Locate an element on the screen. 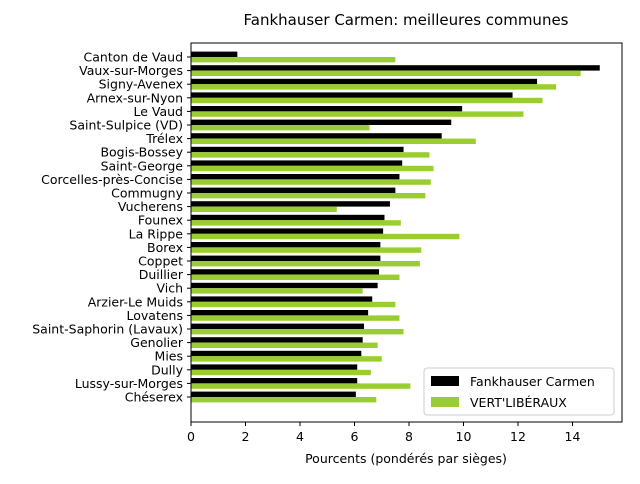  y-tick-label: Trélex is located at coordinates (164, 138).